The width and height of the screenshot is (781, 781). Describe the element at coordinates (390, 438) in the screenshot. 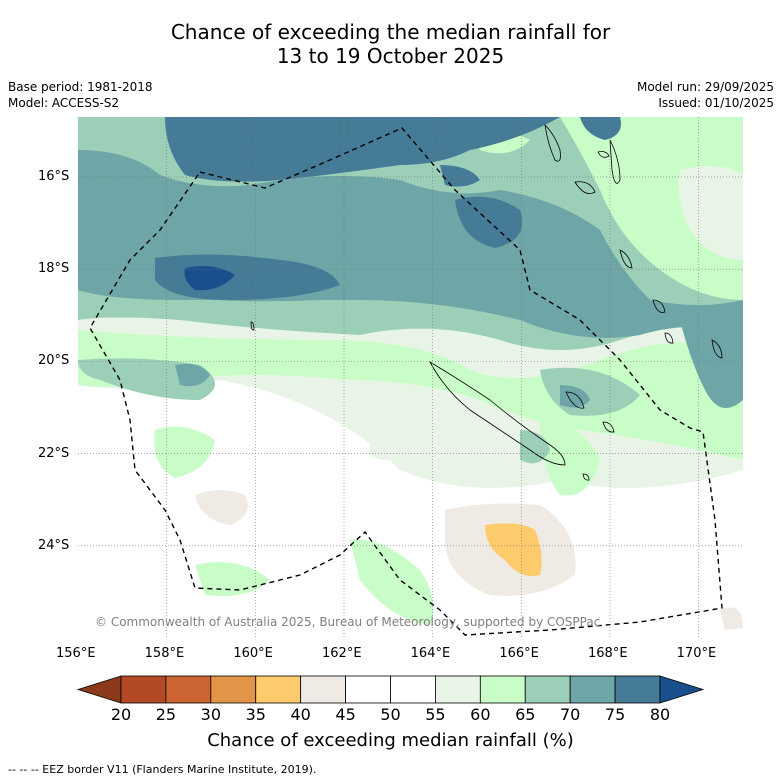

I see `zone-55-60-patch` at that location.